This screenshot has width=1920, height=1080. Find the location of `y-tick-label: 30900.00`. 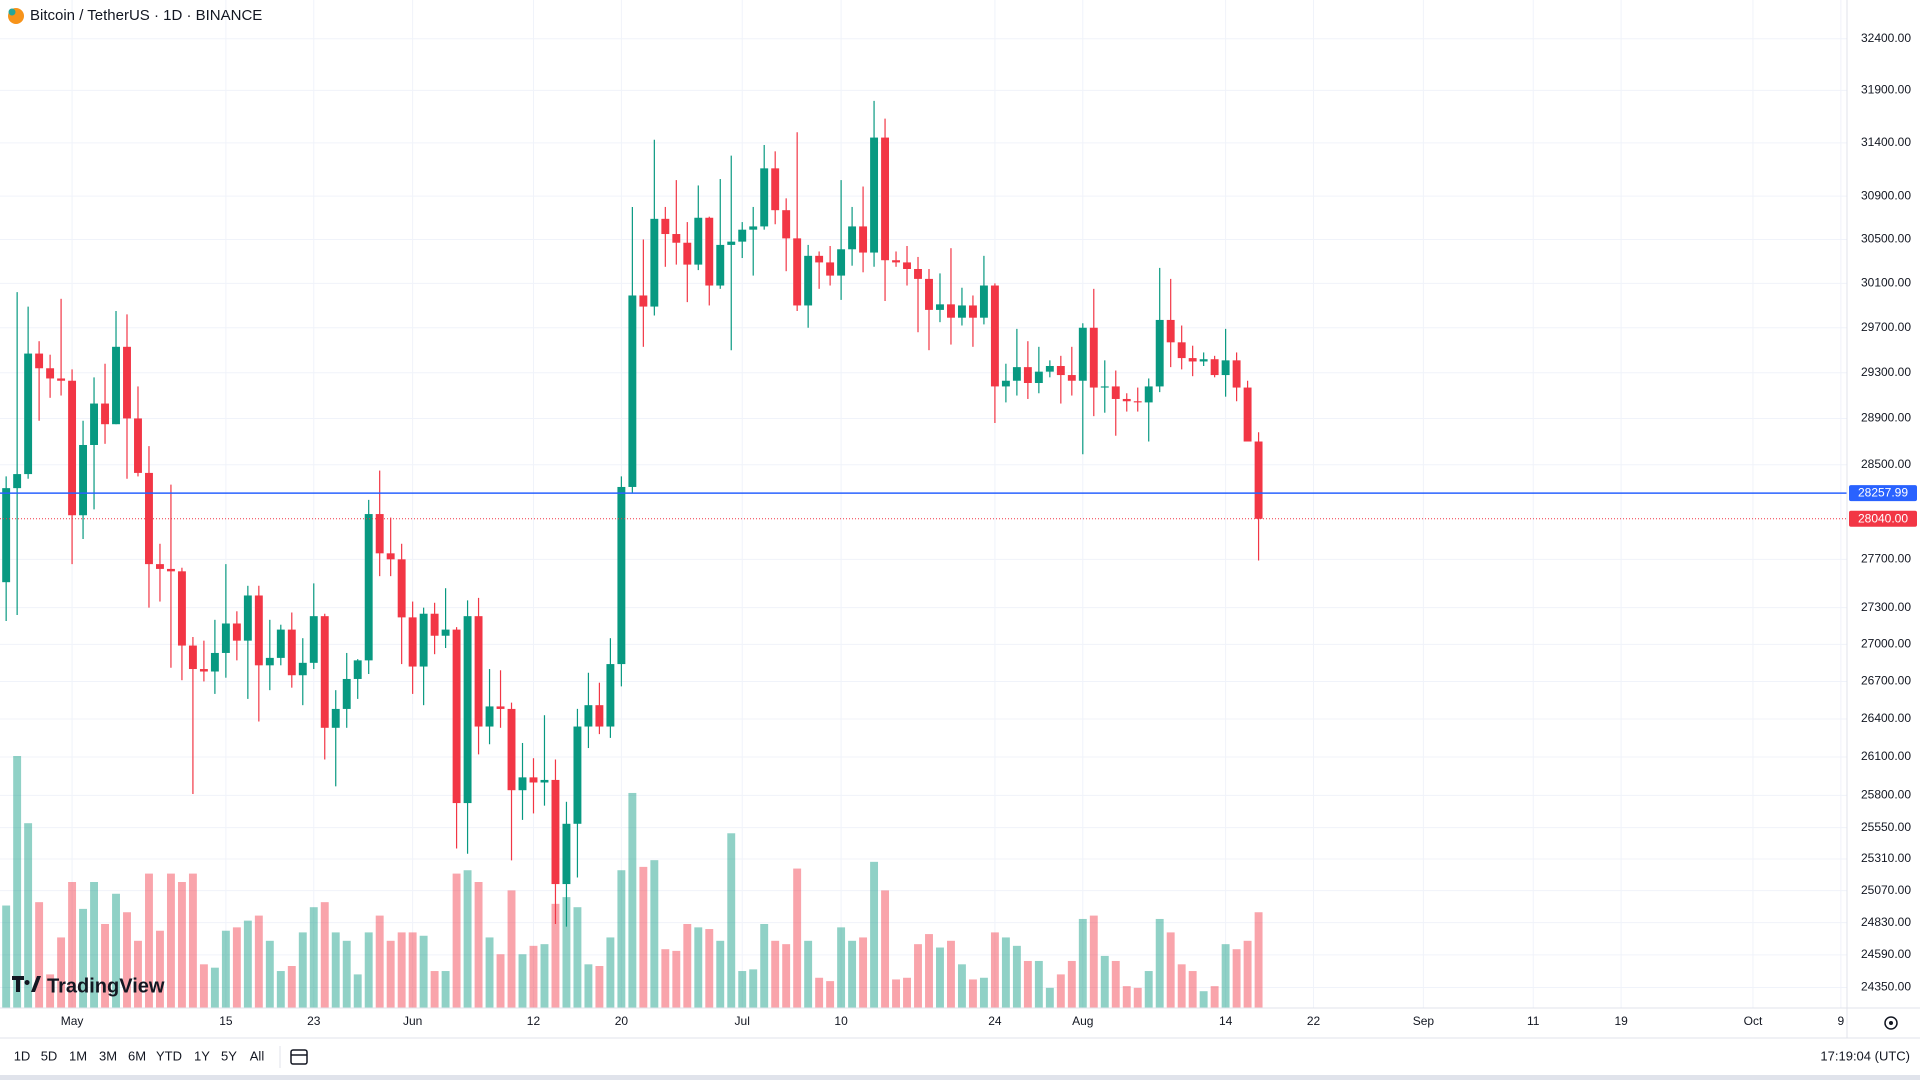

y-tick-label: 30900.00 is located at coordinates (1886, 195).